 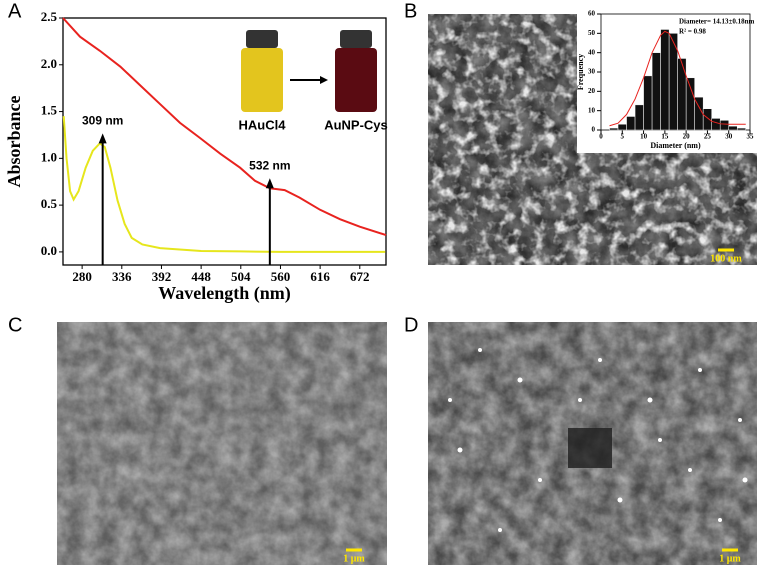 What do you see at coordinates (601, 137) in the screenshot?
I see `x-tick-label: 0` at bounding box center [601, 137].